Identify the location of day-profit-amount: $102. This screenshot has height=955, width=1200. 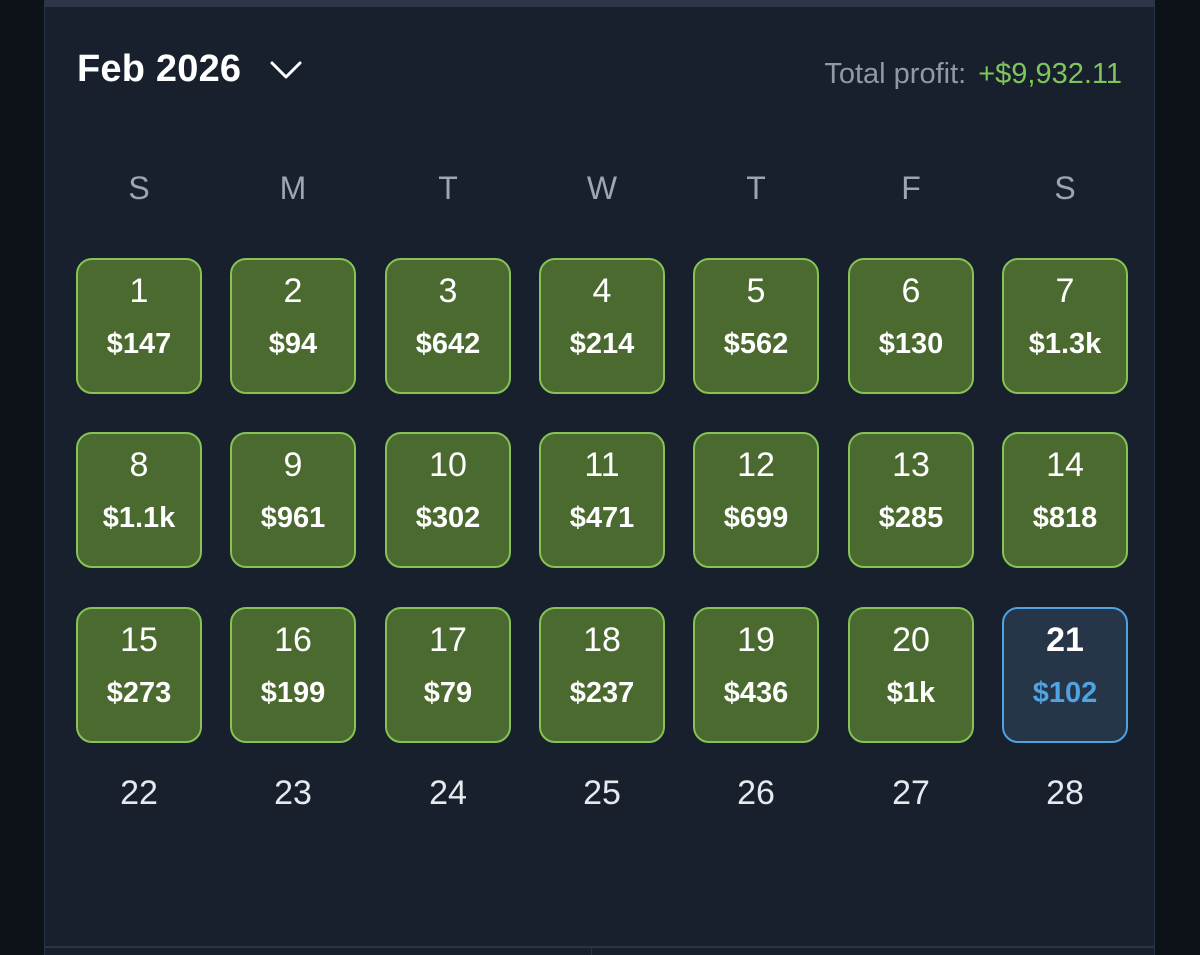
(1065, 693).